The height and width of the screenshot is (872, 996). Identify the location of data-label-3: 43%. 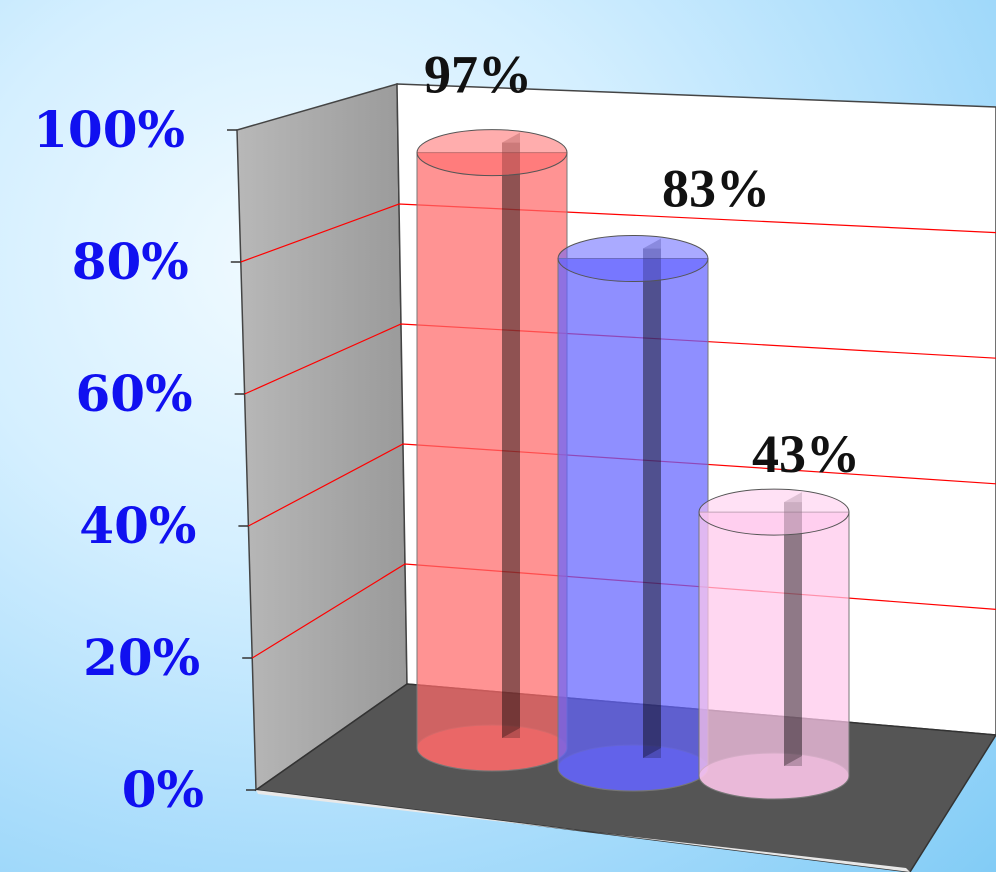
(806, 454).